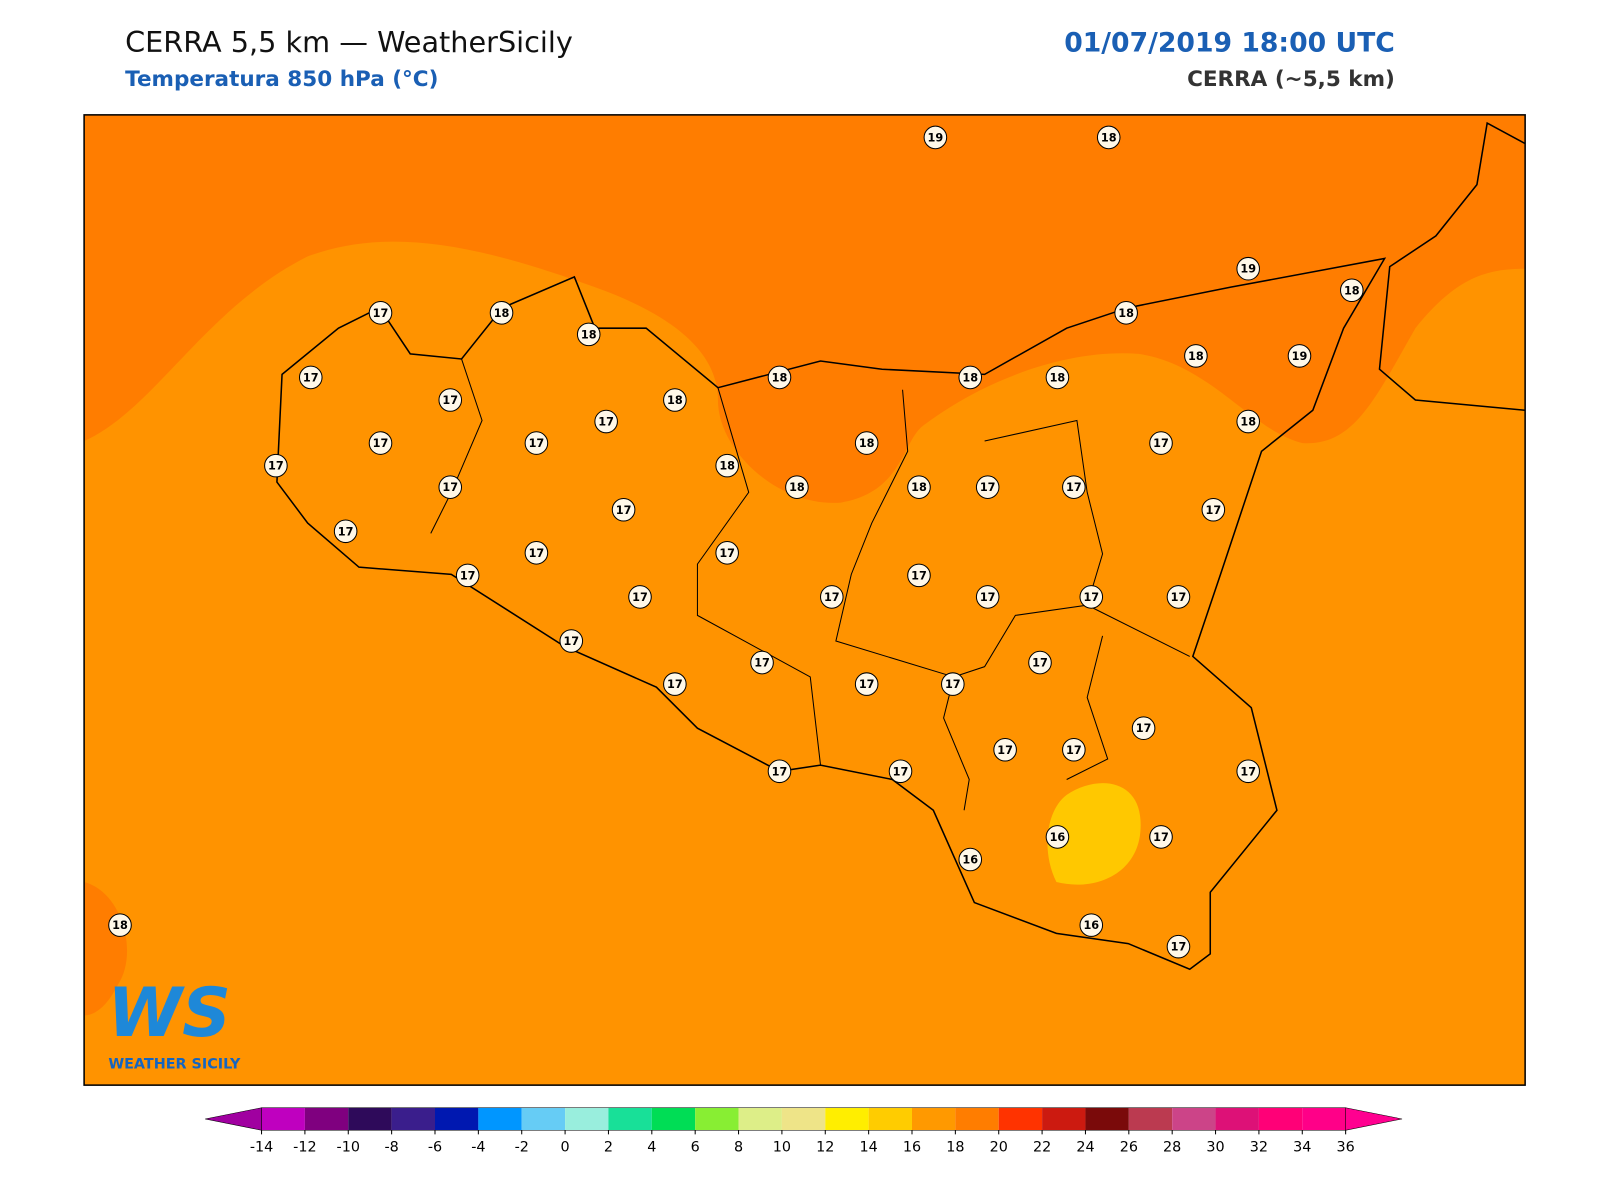 Image resolution: width=1600 pixels, height=1204 pixels. Describe the element at coordinates (695, 1148) in the screenshot. I see `colorbar-tick-label: 6` at that location.